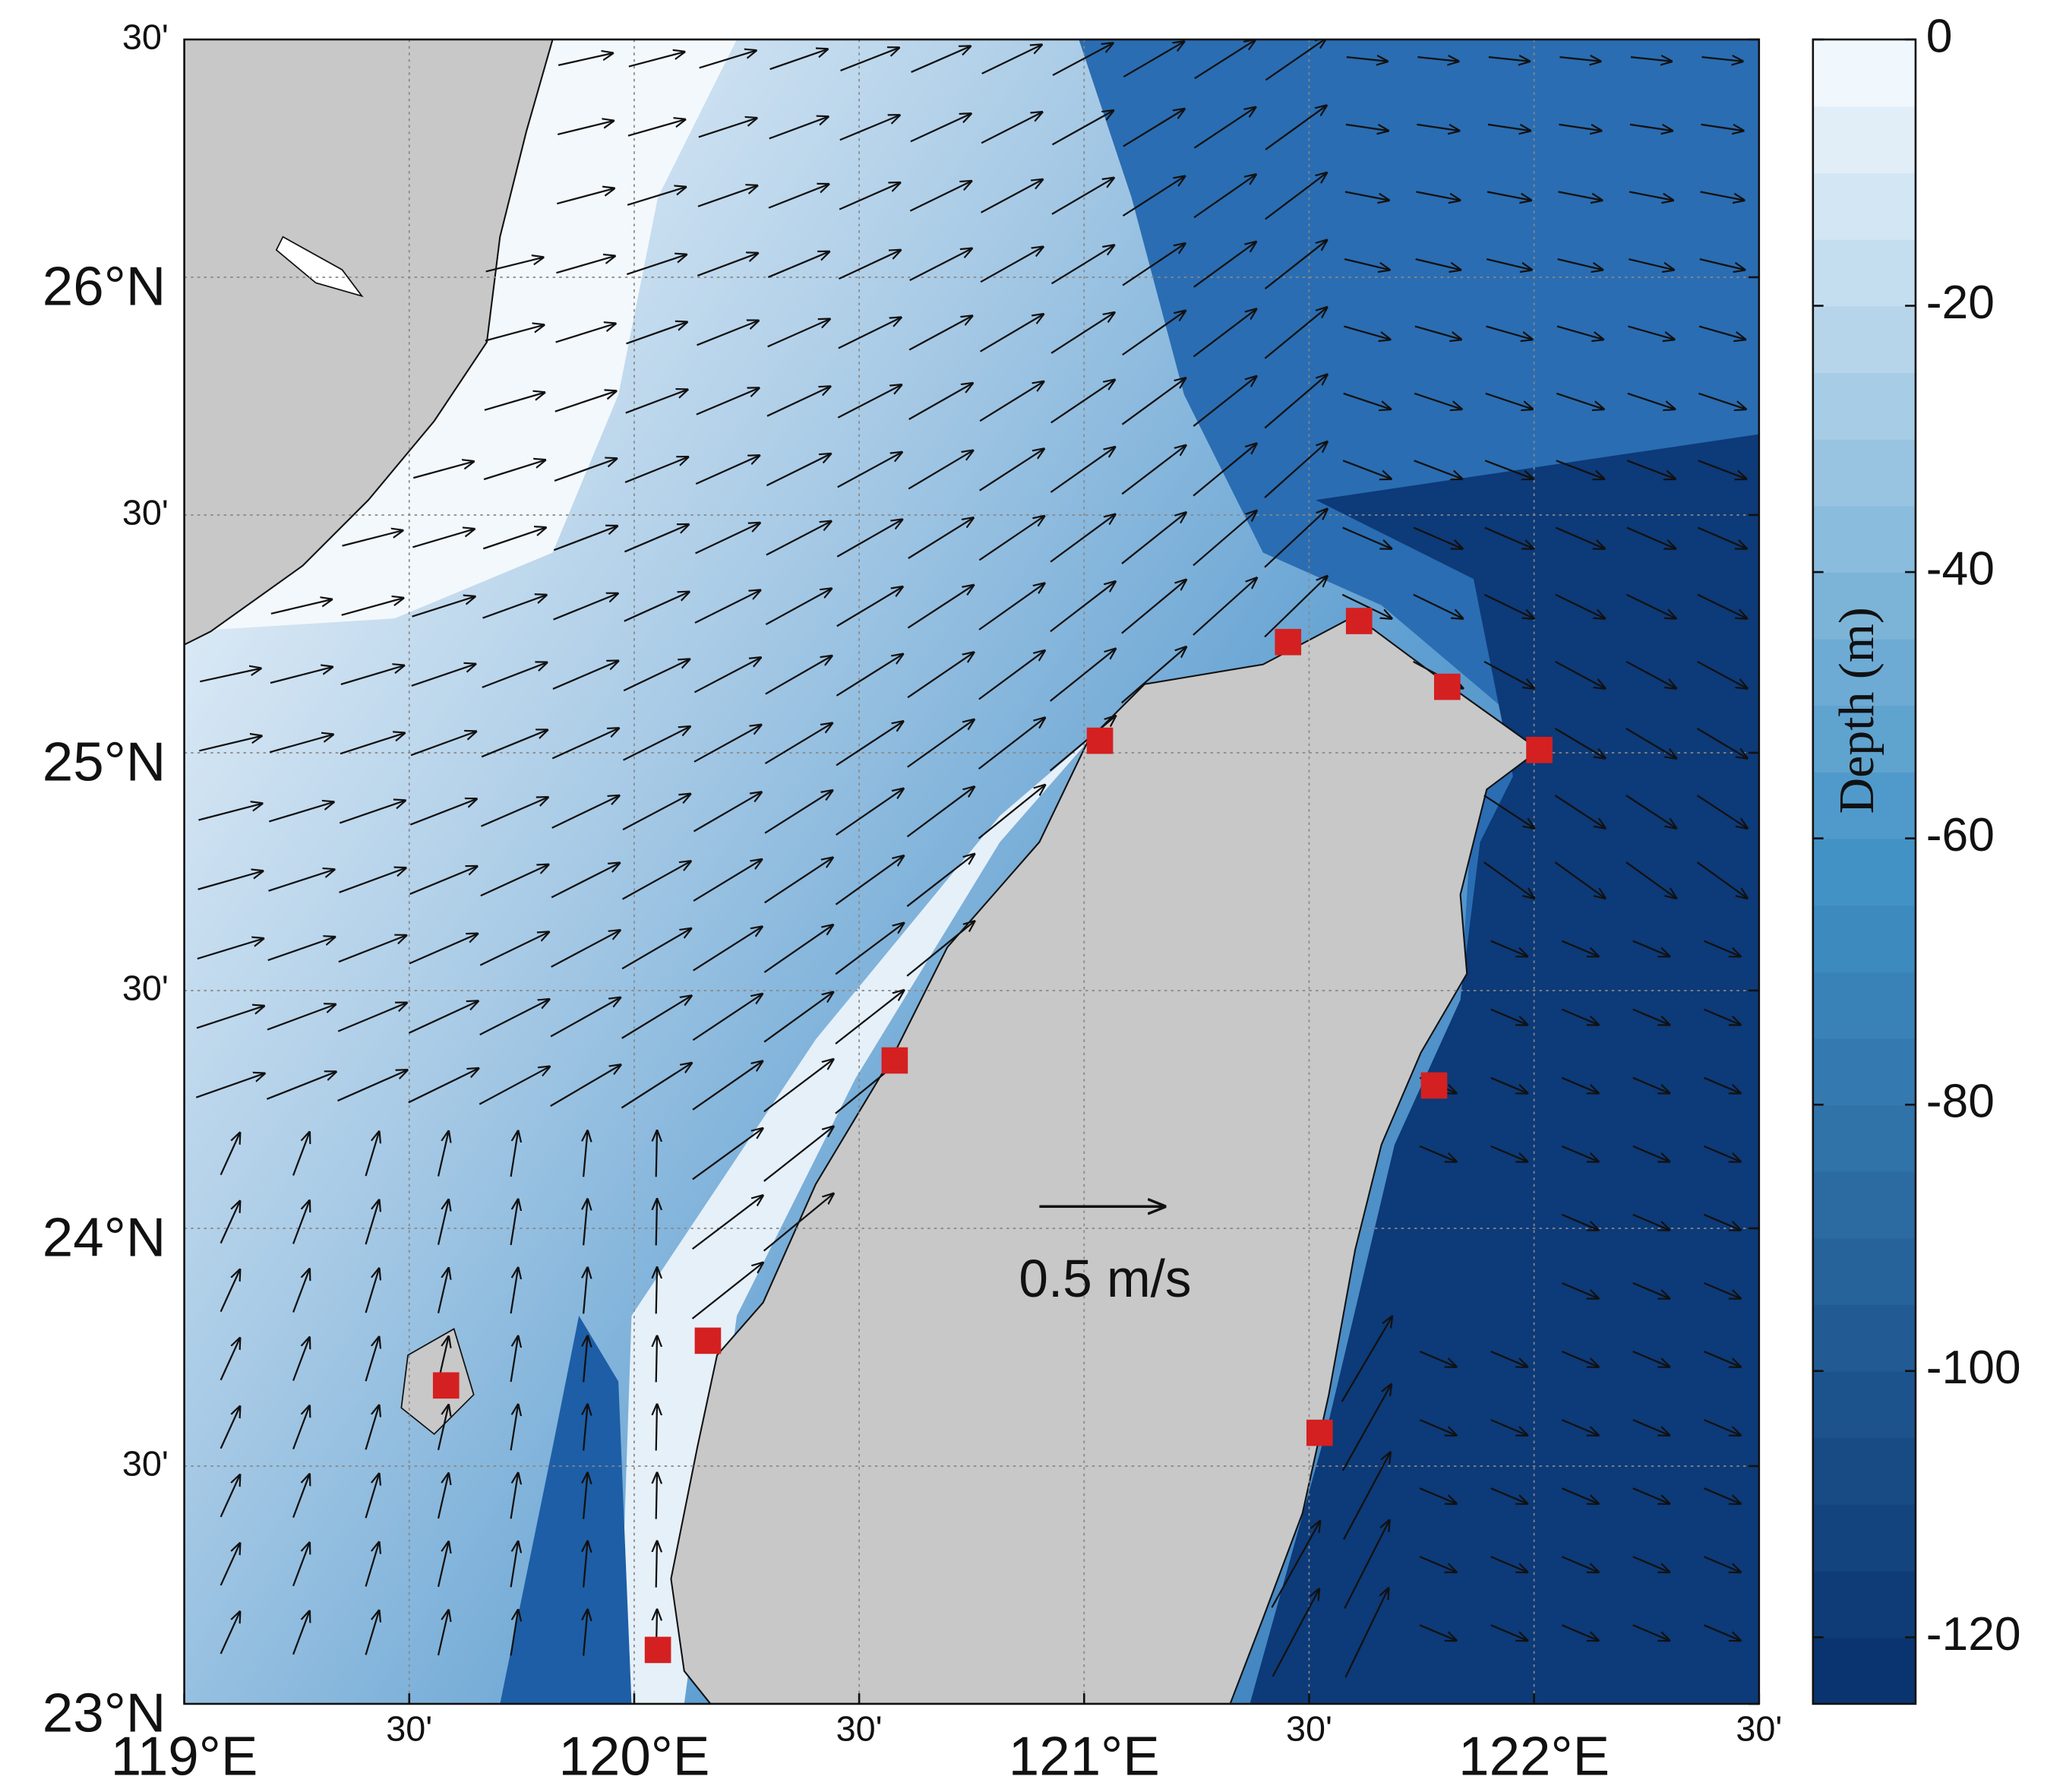  What do you see at coordinates (1084, 1756) in the screenshot?
I see `x-tick-label: 121°E` at bounding box center [1084, 1756].